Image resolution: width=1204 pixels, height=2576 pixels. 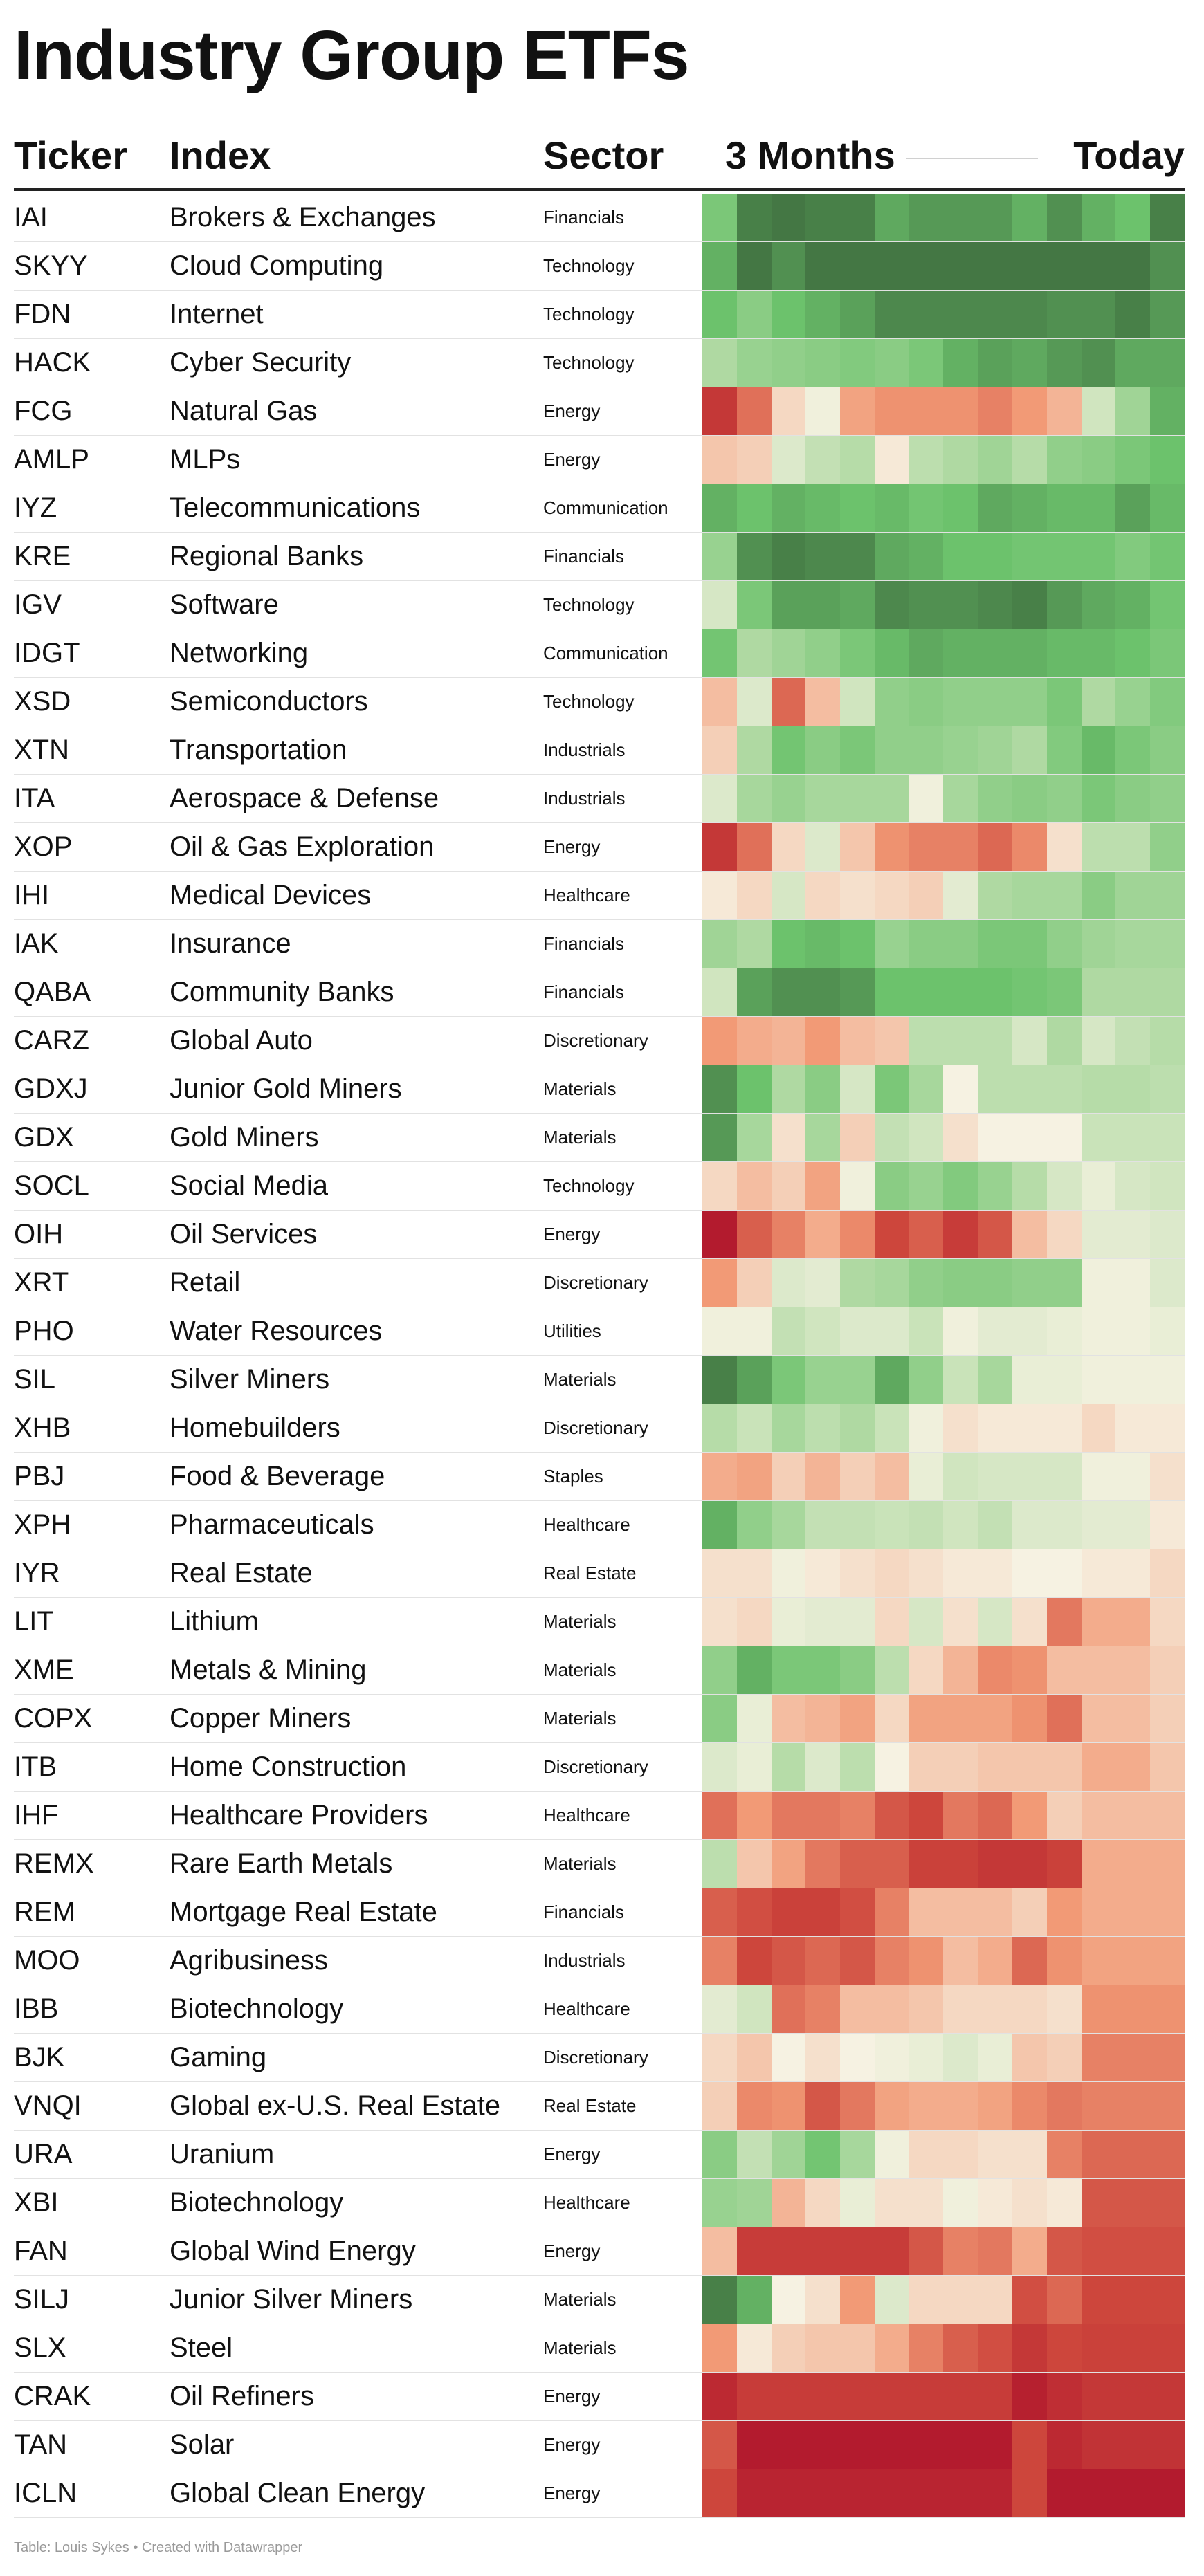 What do you see at coordinates (599, 702) in the screenshot?
I see `table-row: XSD Semiconductors Technology` at bounding box center [599, 702].